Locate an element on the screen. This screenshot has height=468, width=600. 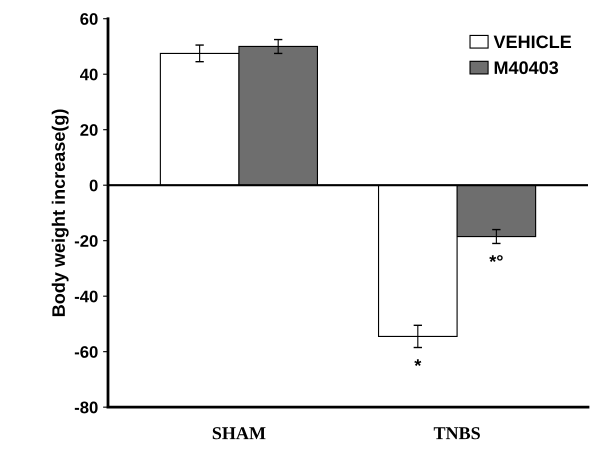
y-tick-label: 60 is located at coordinates (89, 19).